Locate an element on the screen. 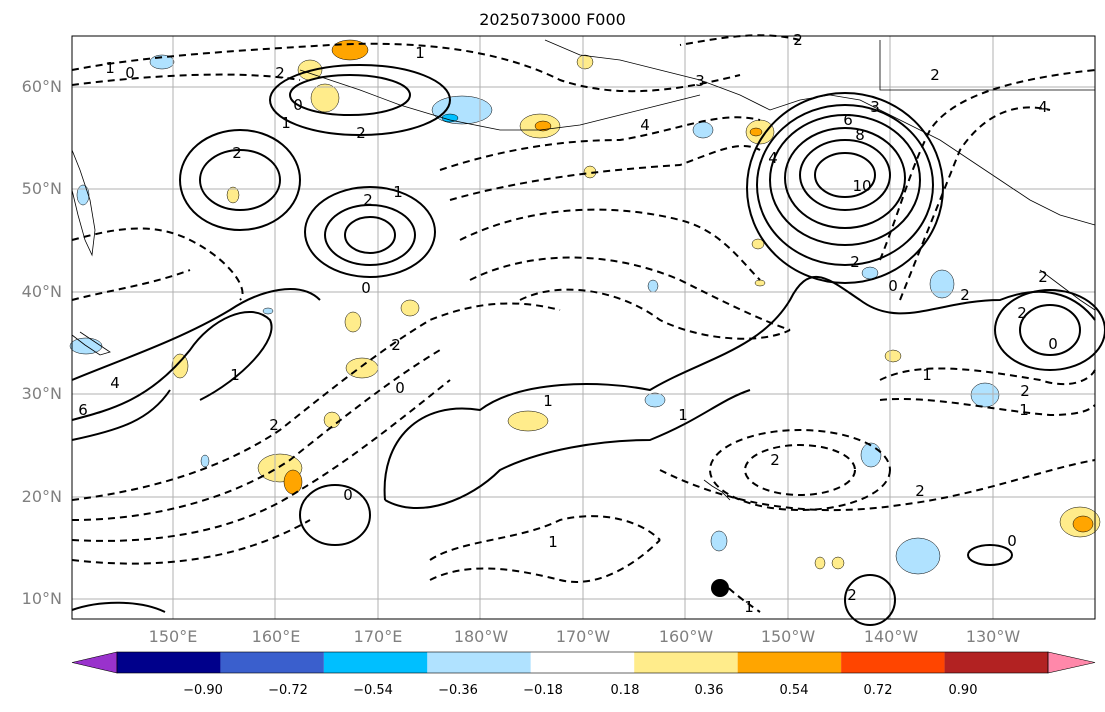  plot-title: 2025073000 F000 is located at coordinates (552, 19).